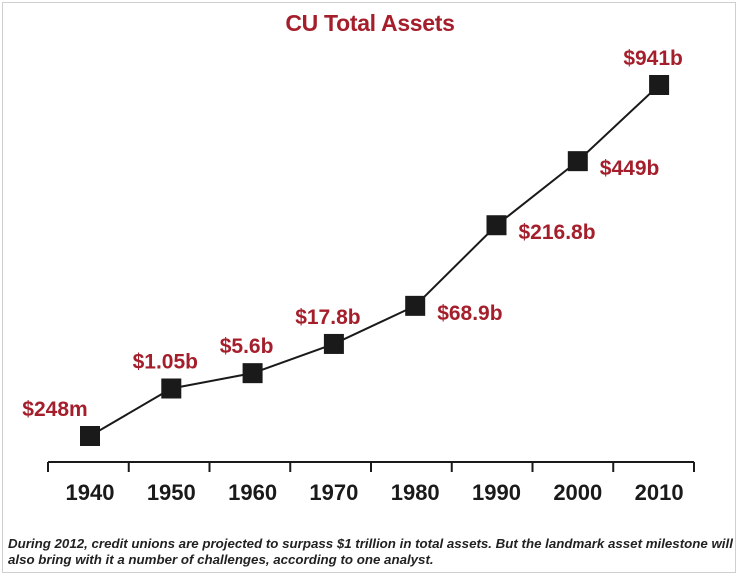  Describe the element at coordinates (165, 361) in the screenshot. I see `data-value-label: $1.05b` at that location.